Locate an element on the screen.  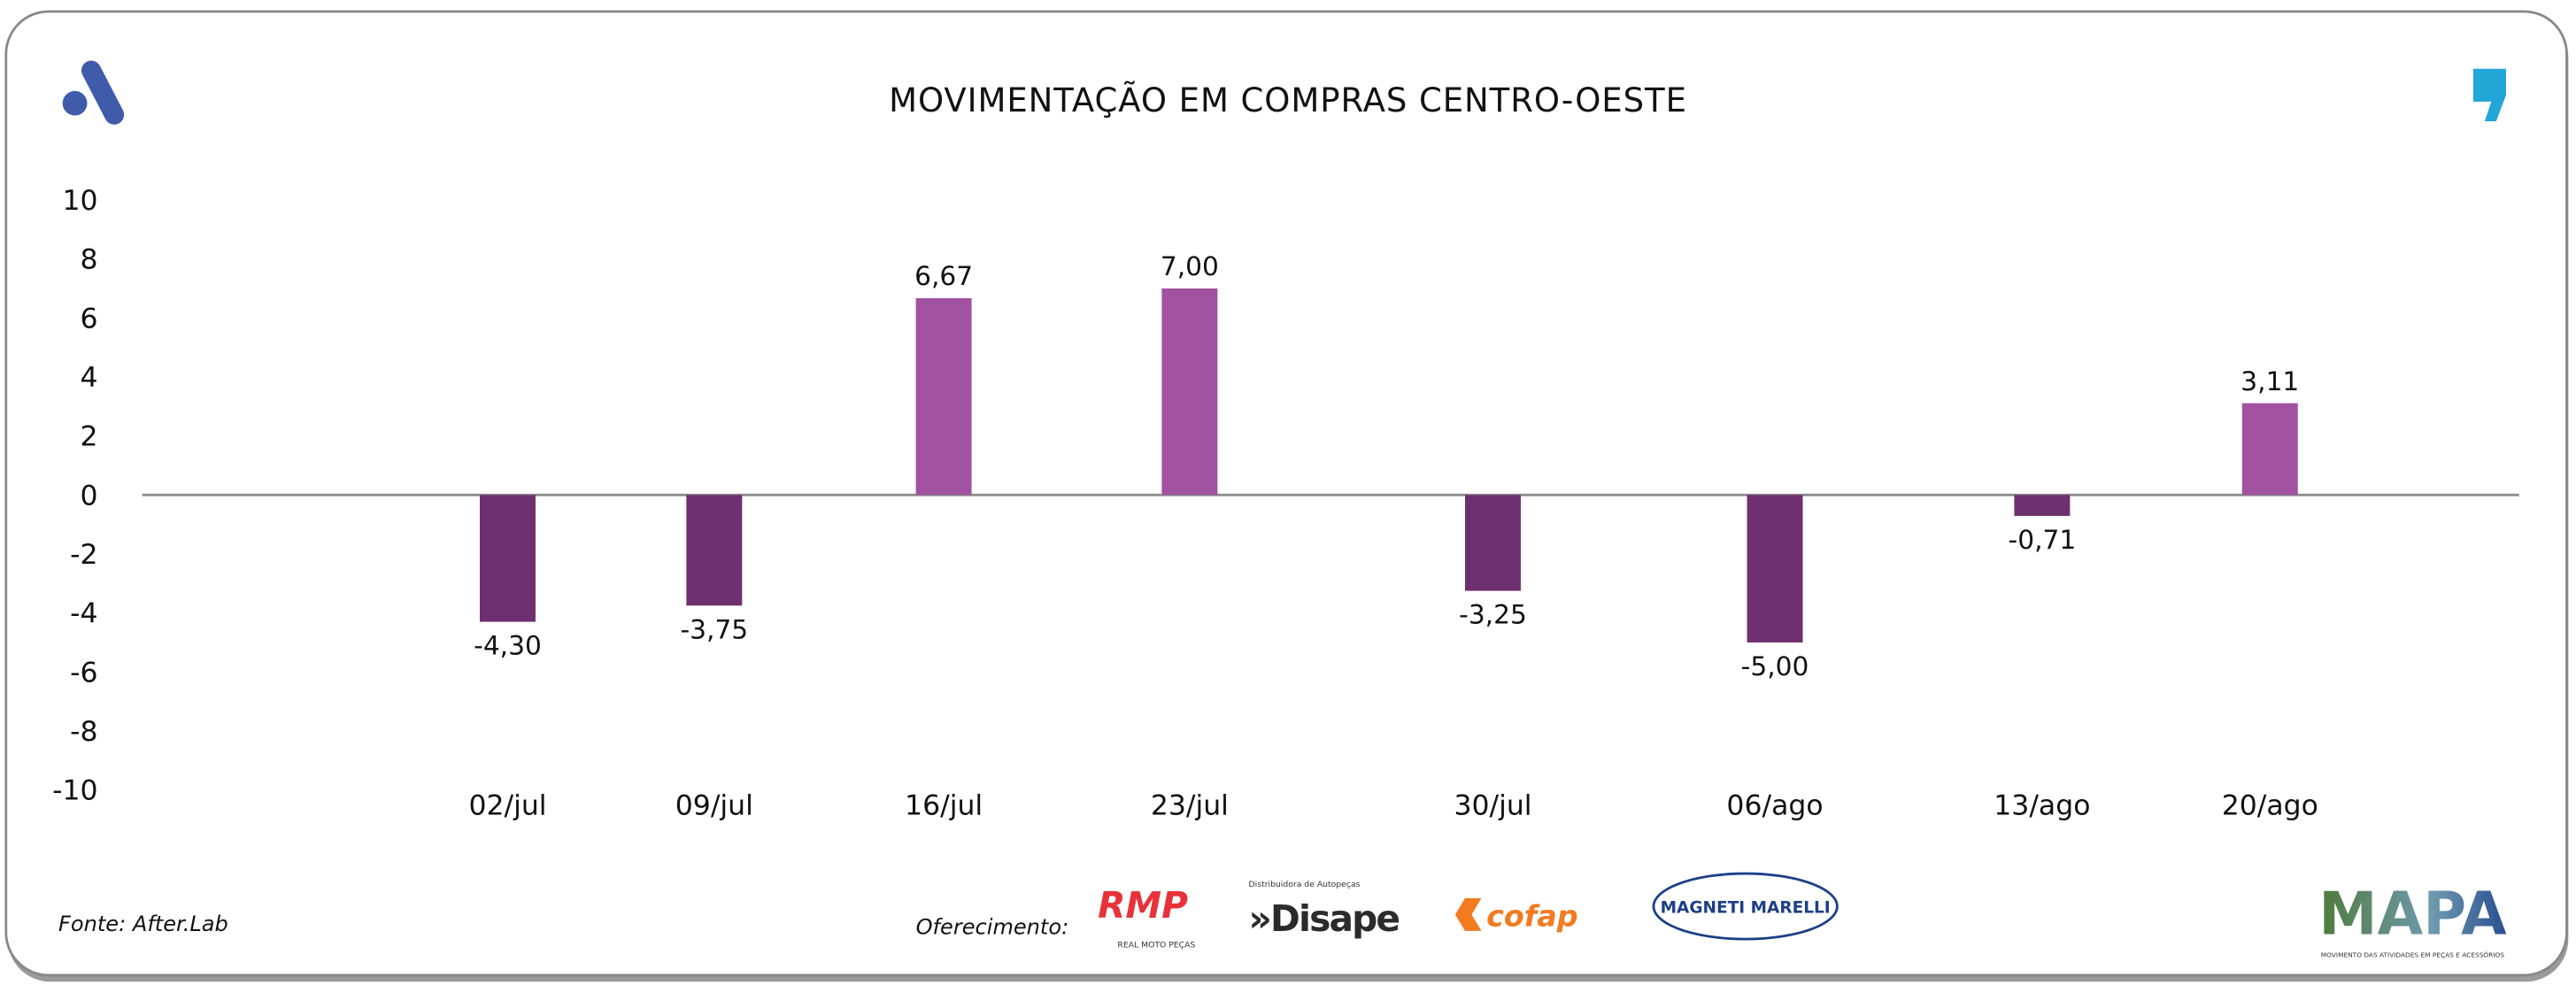
x-tick-label: 23/jul is located at coordinates (1190, 805).